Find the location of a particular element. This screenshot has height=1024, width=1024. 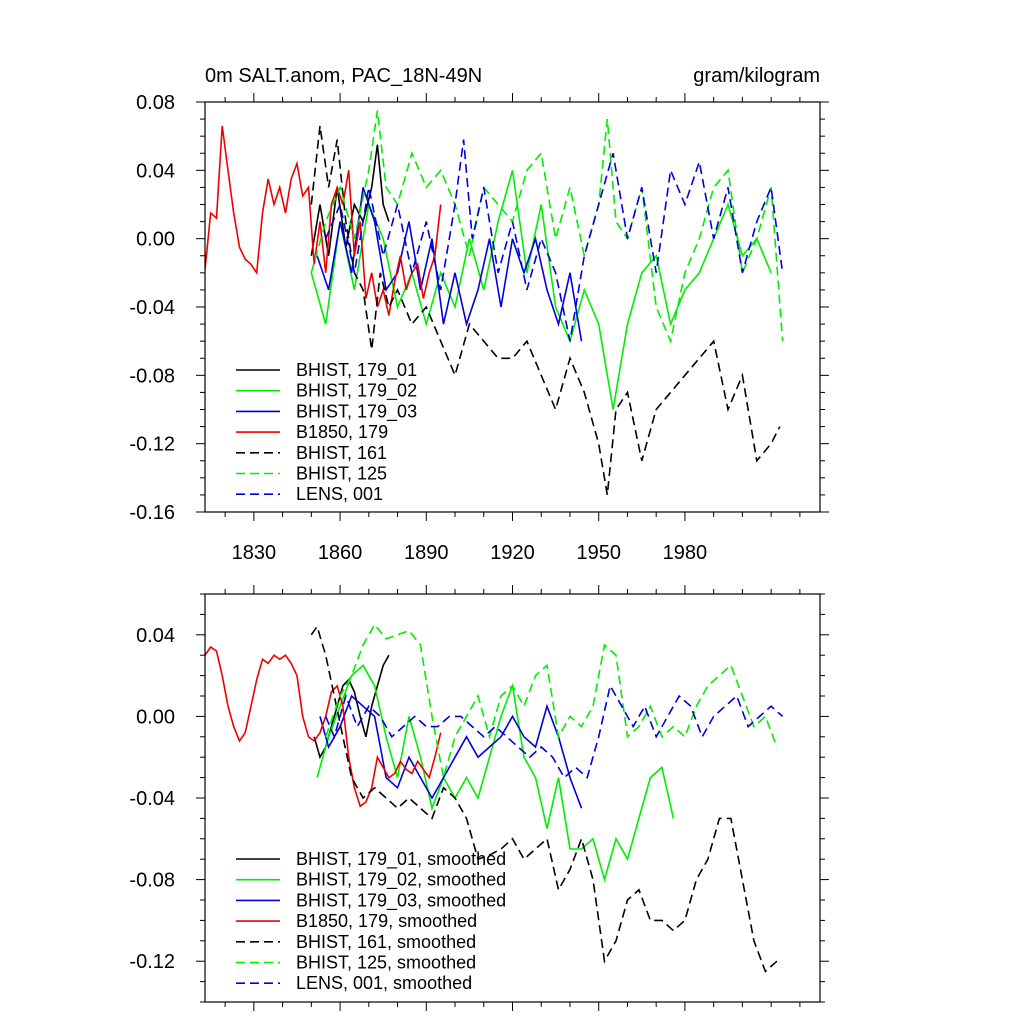

x-tick-label: 1920 is located at coordinates (512, 553).